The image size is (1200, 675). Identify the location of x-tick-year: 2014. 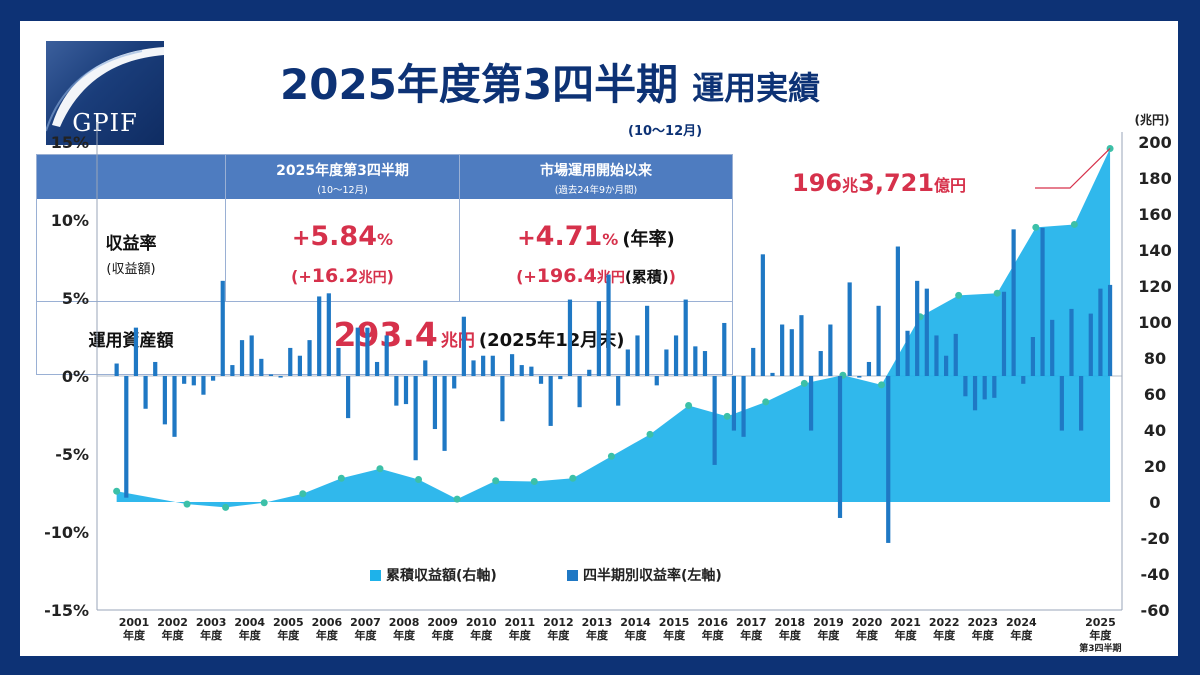
(635, 622).